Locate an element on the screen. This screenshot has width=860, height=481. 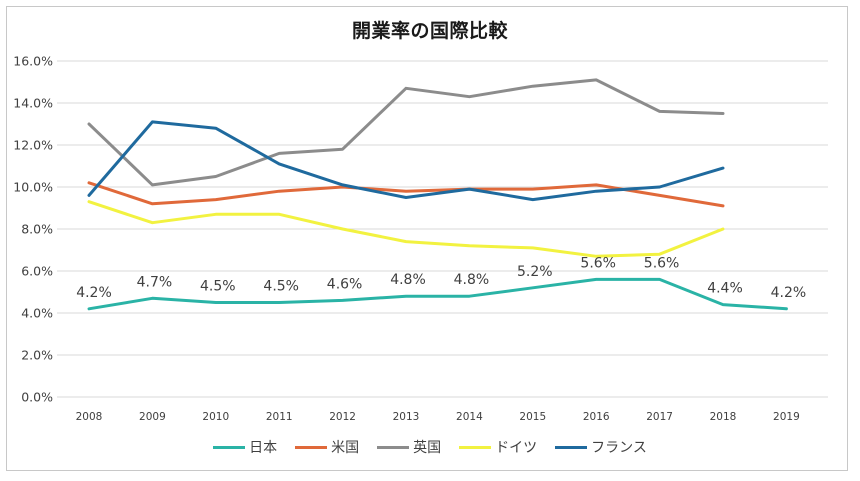
y-tick-label: 16.0% is located at coordinates (33, 61).